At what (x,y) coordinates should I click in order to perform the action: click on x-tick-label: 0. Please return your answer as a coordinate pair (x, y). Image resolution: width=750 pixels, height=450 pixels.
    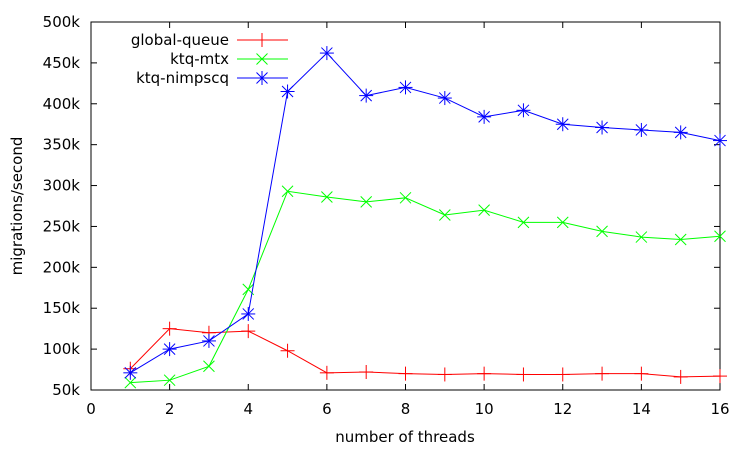
    Looking at the image, I should click on (91, 409).